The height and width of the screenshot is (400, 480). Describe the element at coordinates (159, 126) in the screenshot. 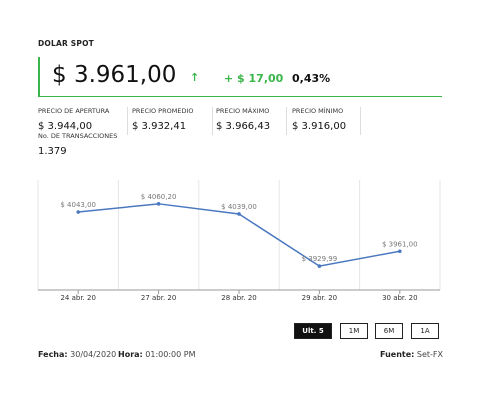

I see `stat-value: $ 3.932,41` at that location.